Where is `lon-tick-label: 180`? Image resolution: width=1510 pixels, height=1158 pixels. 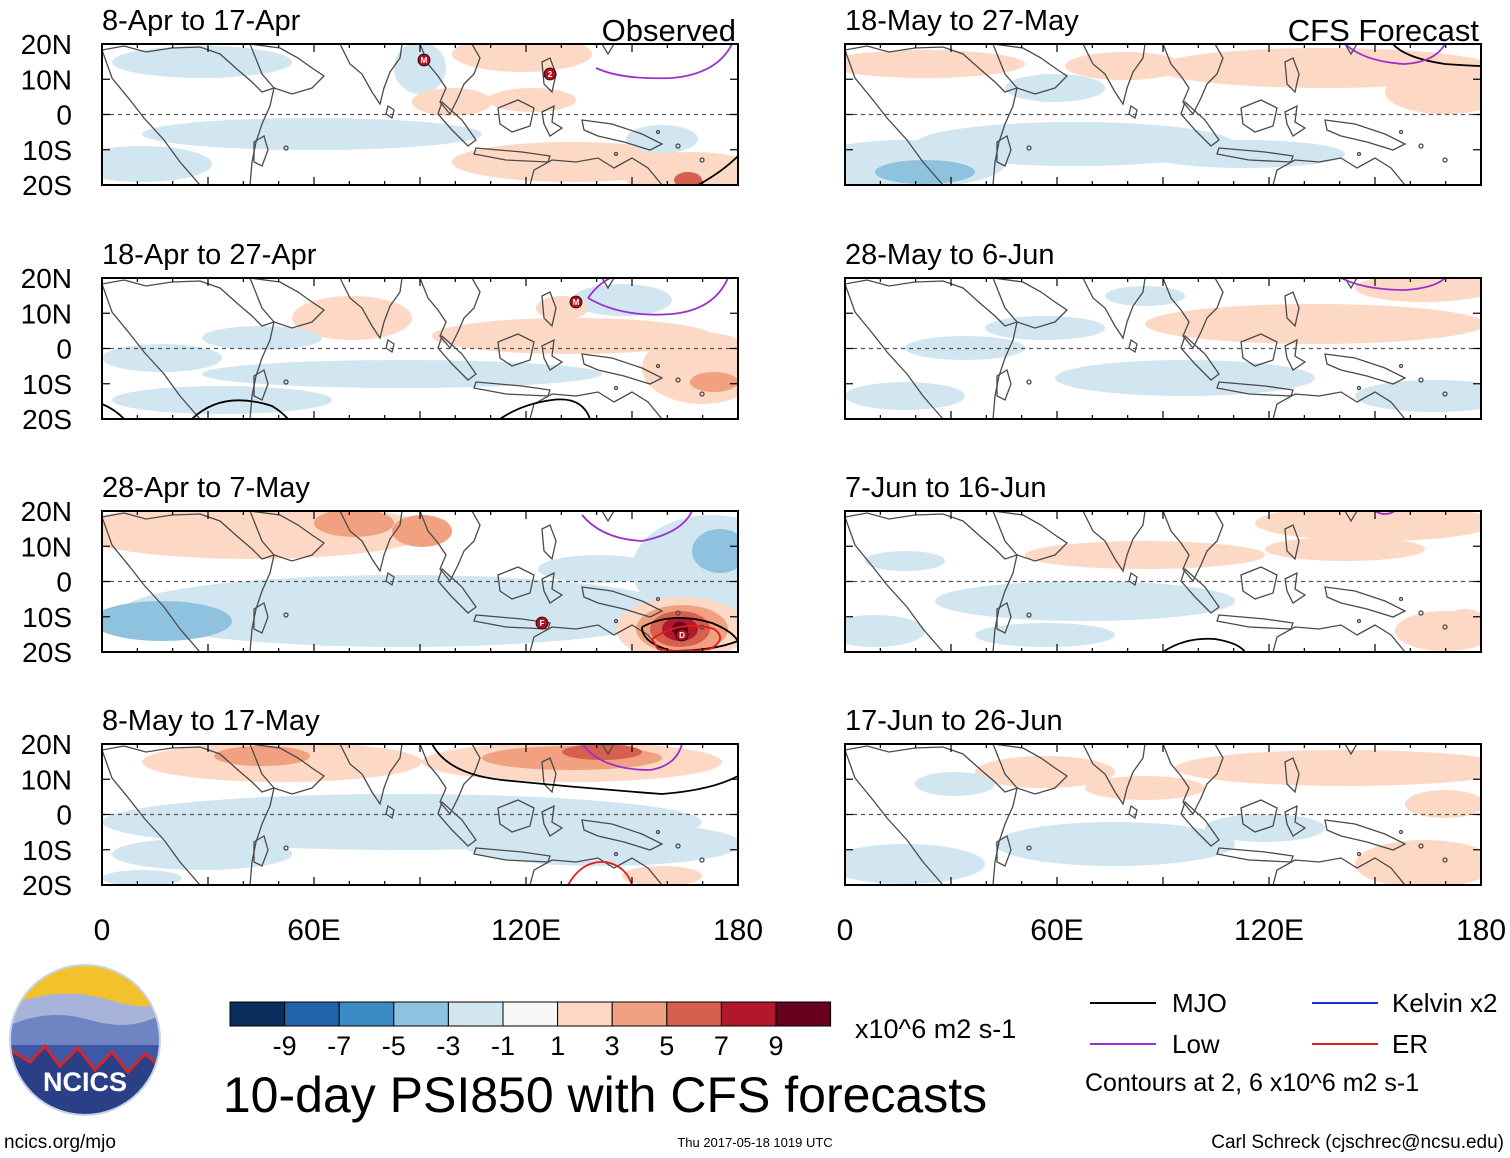
lon-tick-label: 180 is located at coordinates (738, 930).